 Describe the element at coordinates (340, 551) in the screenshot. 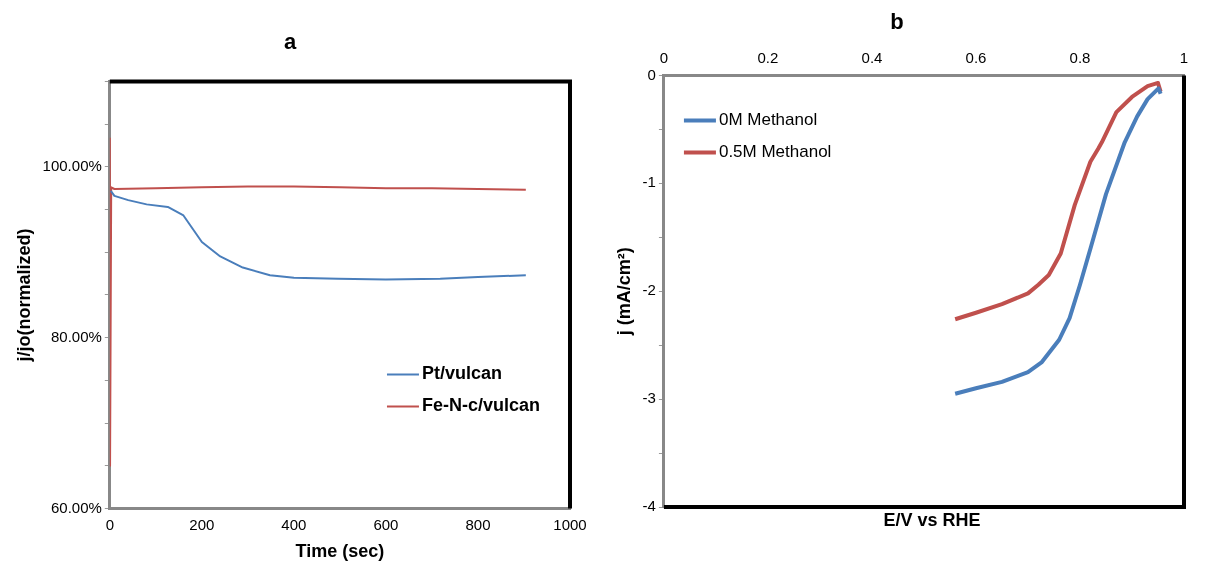

I see `x-axis-title: Time (sec)` at that location.